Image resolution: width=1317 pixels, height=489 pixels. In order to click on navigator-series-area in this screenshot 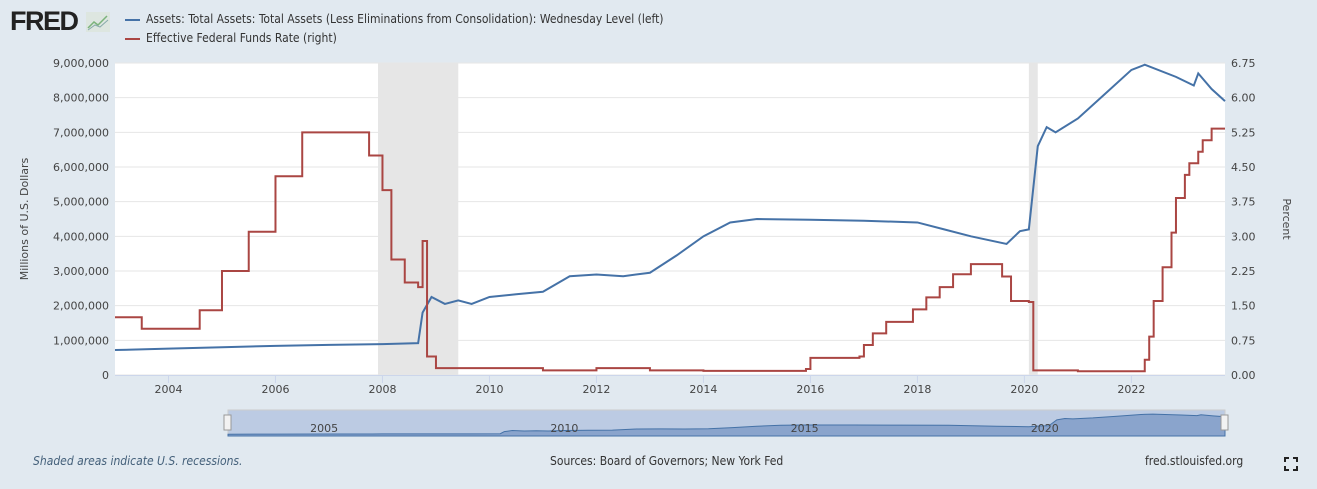, I will do `click(726, 425)`.